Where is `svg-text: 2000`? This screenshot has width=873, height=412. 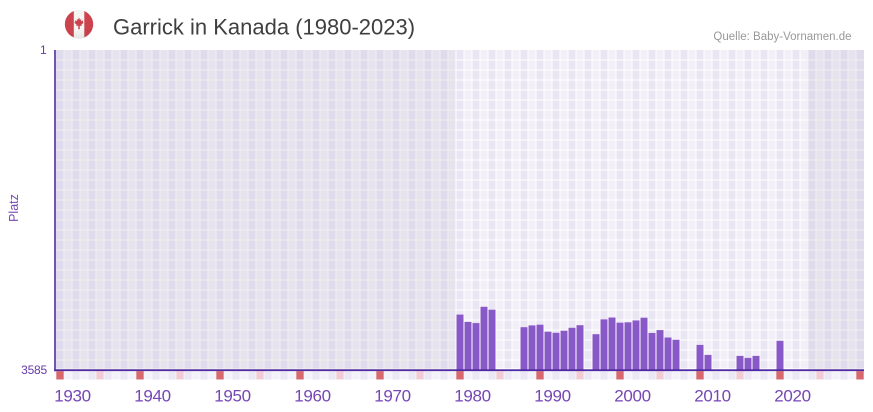
svg-text: 2000 is located at coordinates (632, 396).